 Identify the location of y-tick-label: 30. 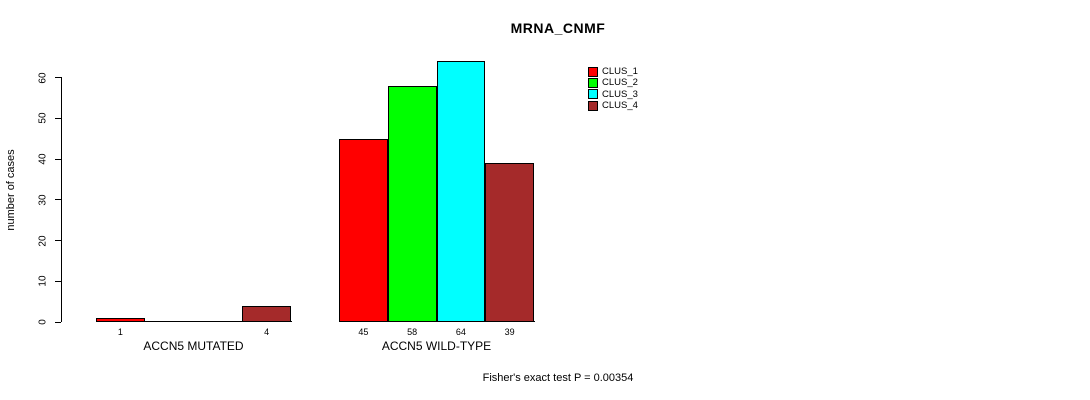
(43, 200).